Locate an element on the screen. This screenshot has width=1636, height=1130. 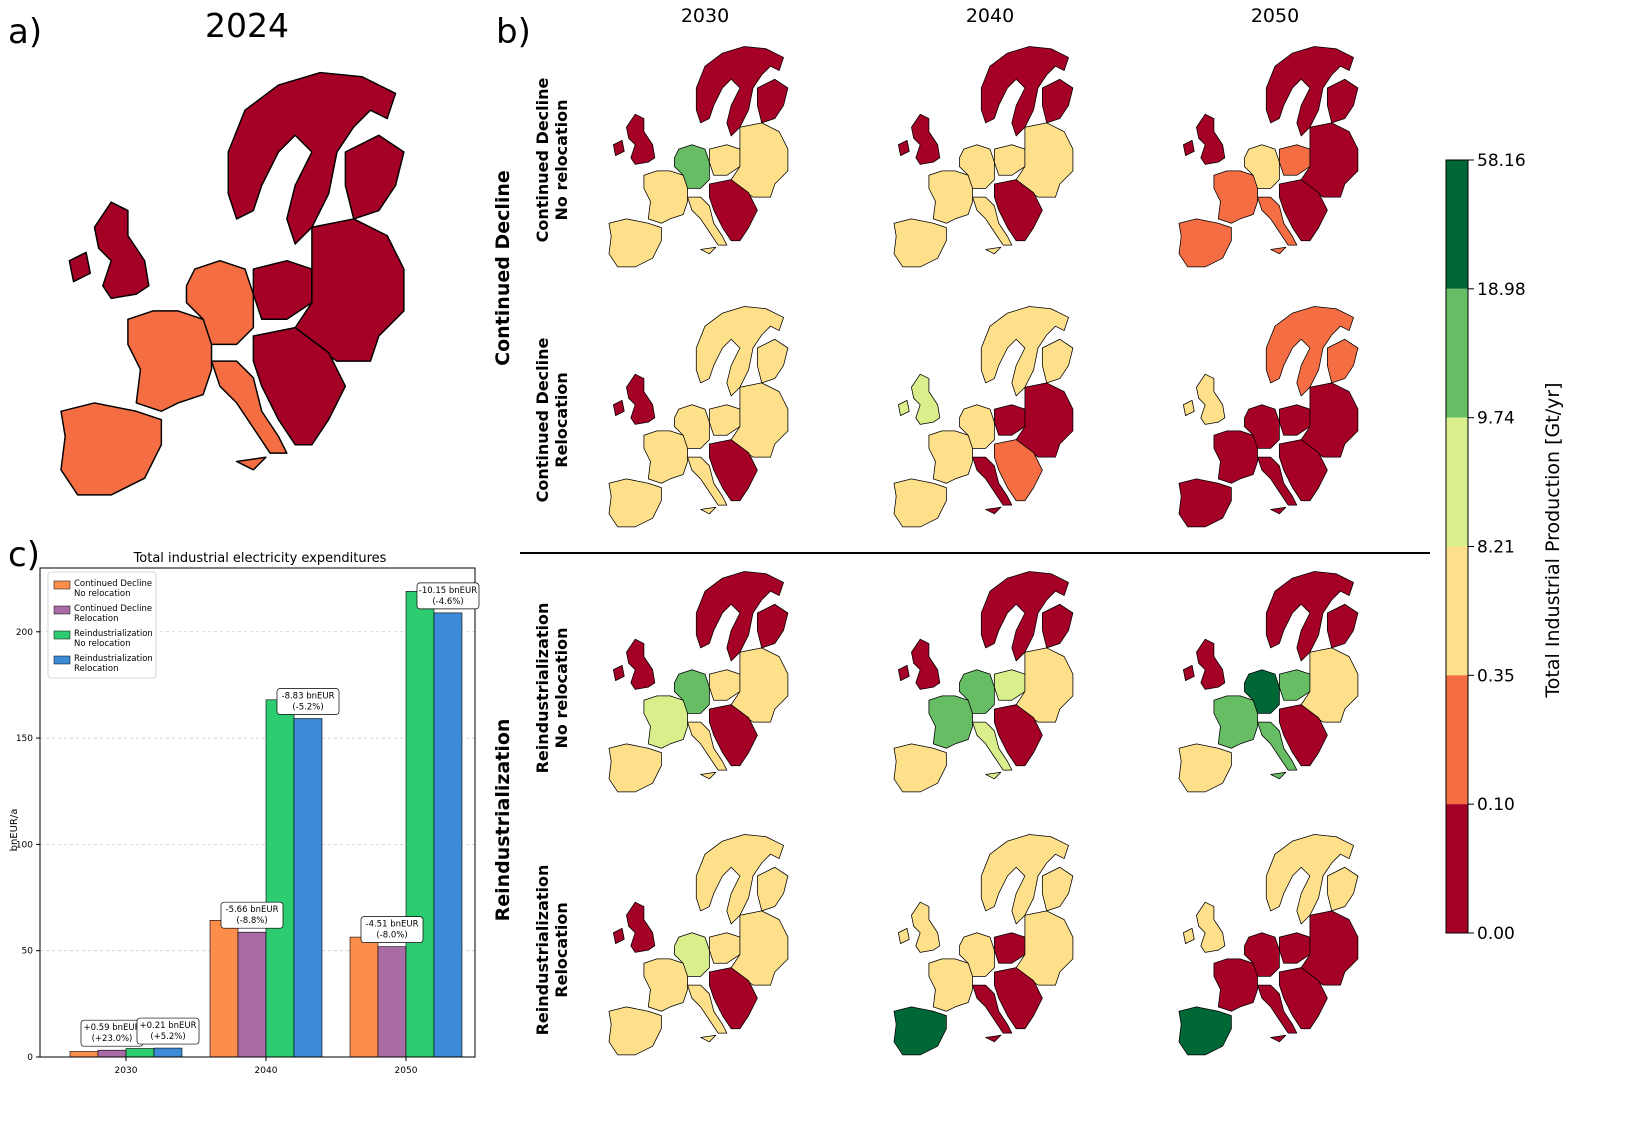
map-b-r2-c2-region-uk is located at coordinates (919, 399).